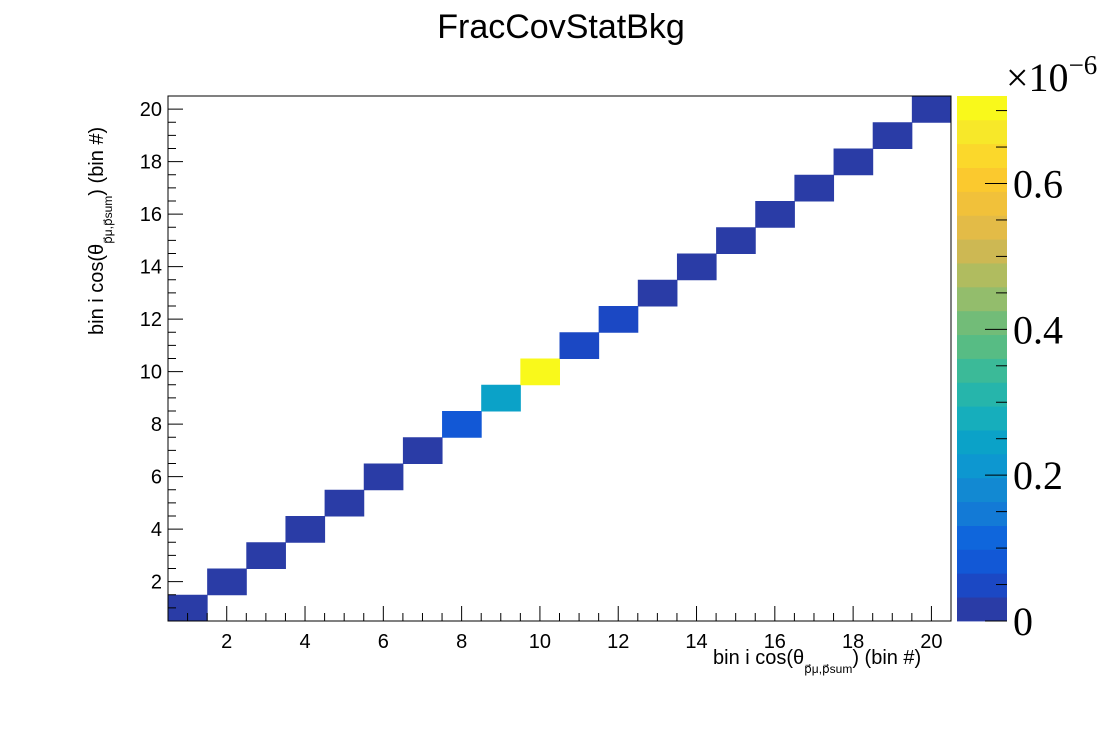 This screenshot has height=740, width=1120. Describe the element at coordinates (461, 642) in the screenshot. I see `x-tick-label: 8` at that location.